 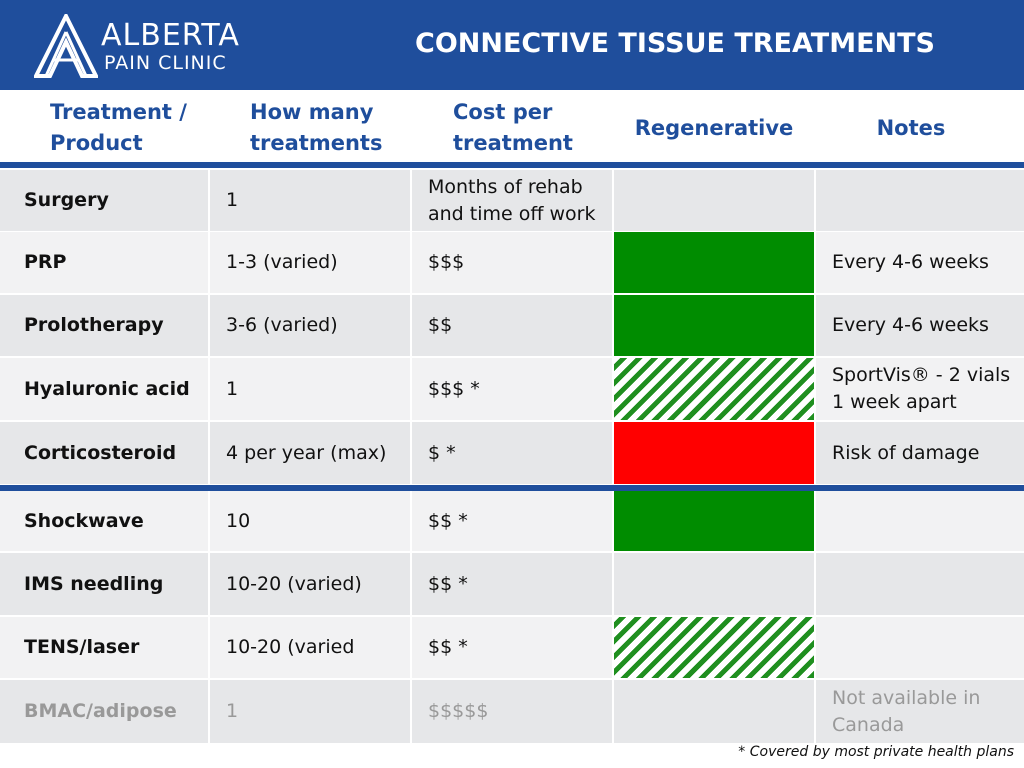 I want to click on cell: 1-3 (varied), so click(x=310, y=262).